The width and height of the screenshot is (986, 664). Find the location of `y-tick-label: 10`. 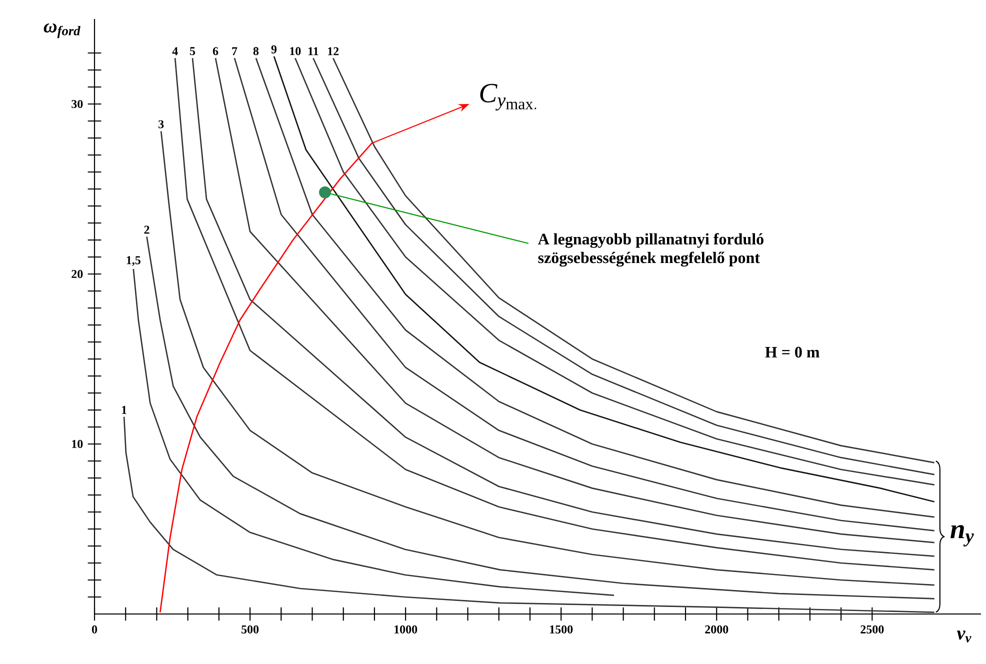

y-tick-label: 10 is located at coordinates (77, 444).